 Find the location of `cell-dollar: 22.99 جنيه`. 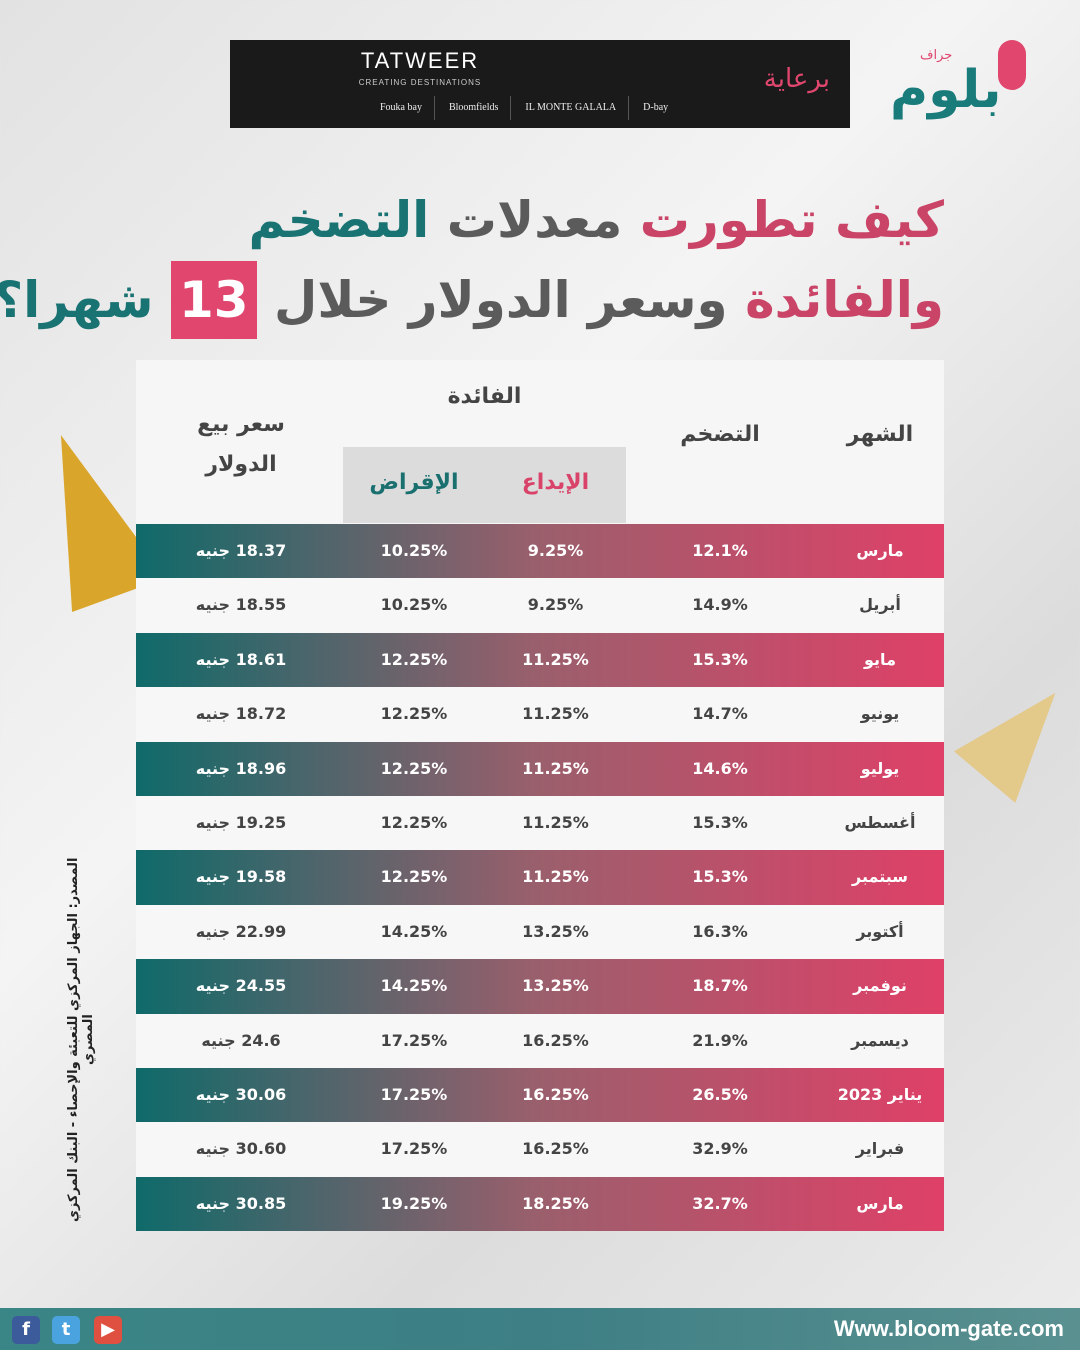

cell-dollar: 22.99 جنيه is located at coordinates (241, 931).